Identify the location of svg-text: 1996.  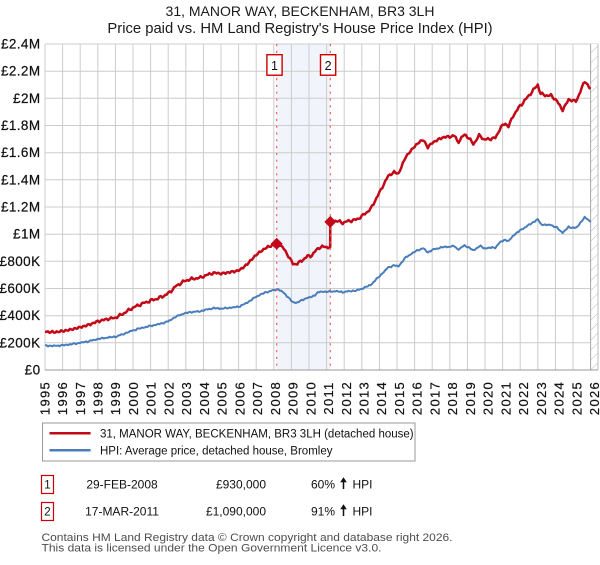
(62, 398).